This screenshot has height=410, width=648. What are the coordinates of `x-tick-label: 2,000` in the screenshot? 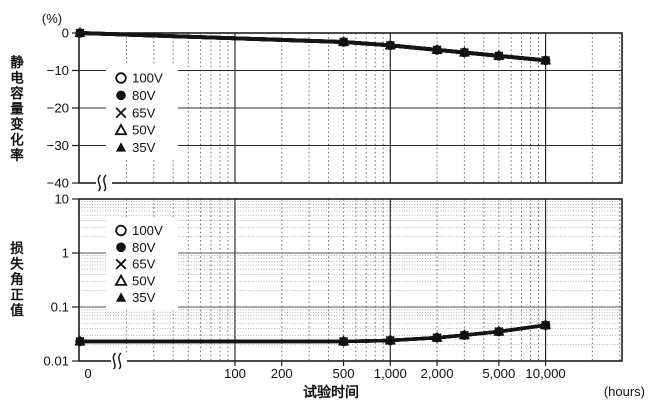 It's located at (437, 373).